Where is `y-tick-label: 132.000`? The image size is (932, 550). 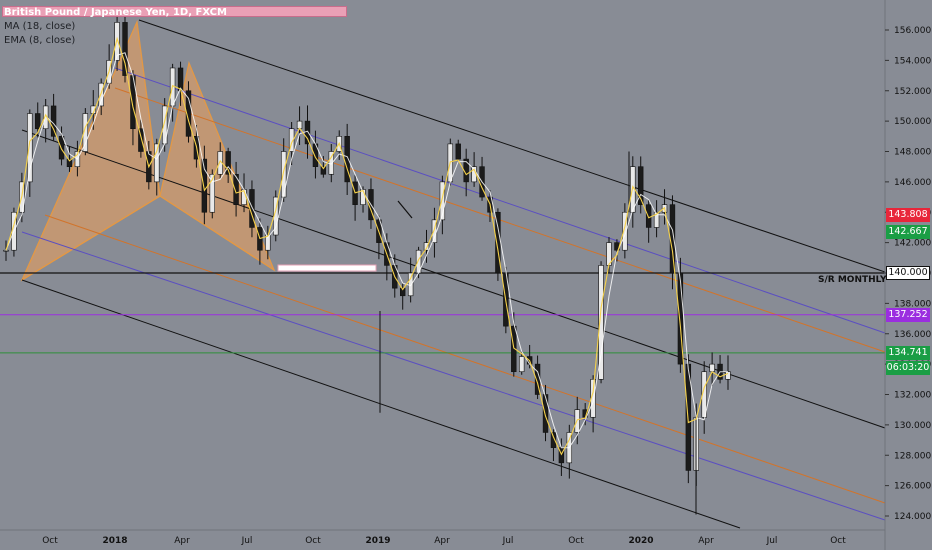 y-tick-label: 132.000 is located at coordinates (912, 396).